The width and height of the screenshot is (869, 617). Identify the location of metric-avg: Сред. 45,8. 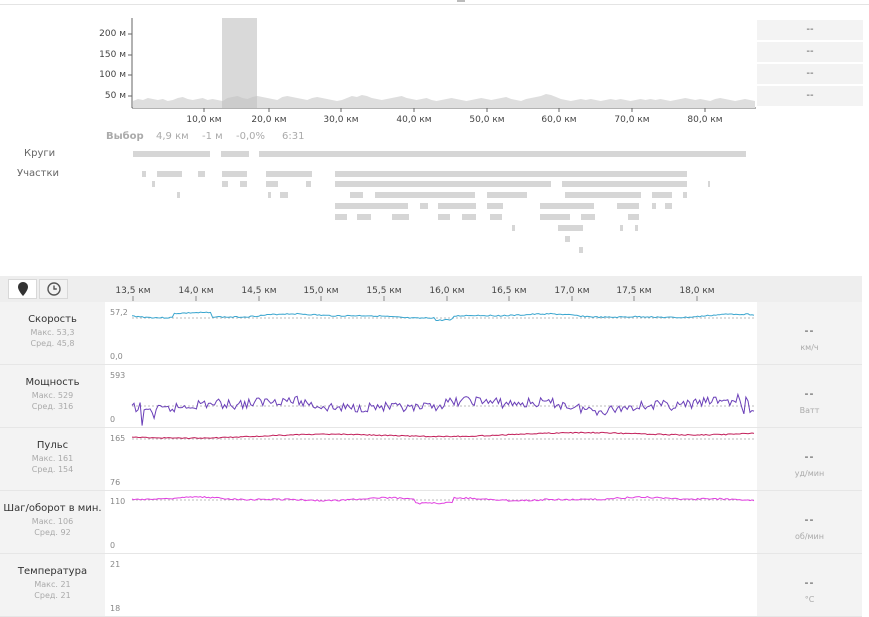
(52, 343).